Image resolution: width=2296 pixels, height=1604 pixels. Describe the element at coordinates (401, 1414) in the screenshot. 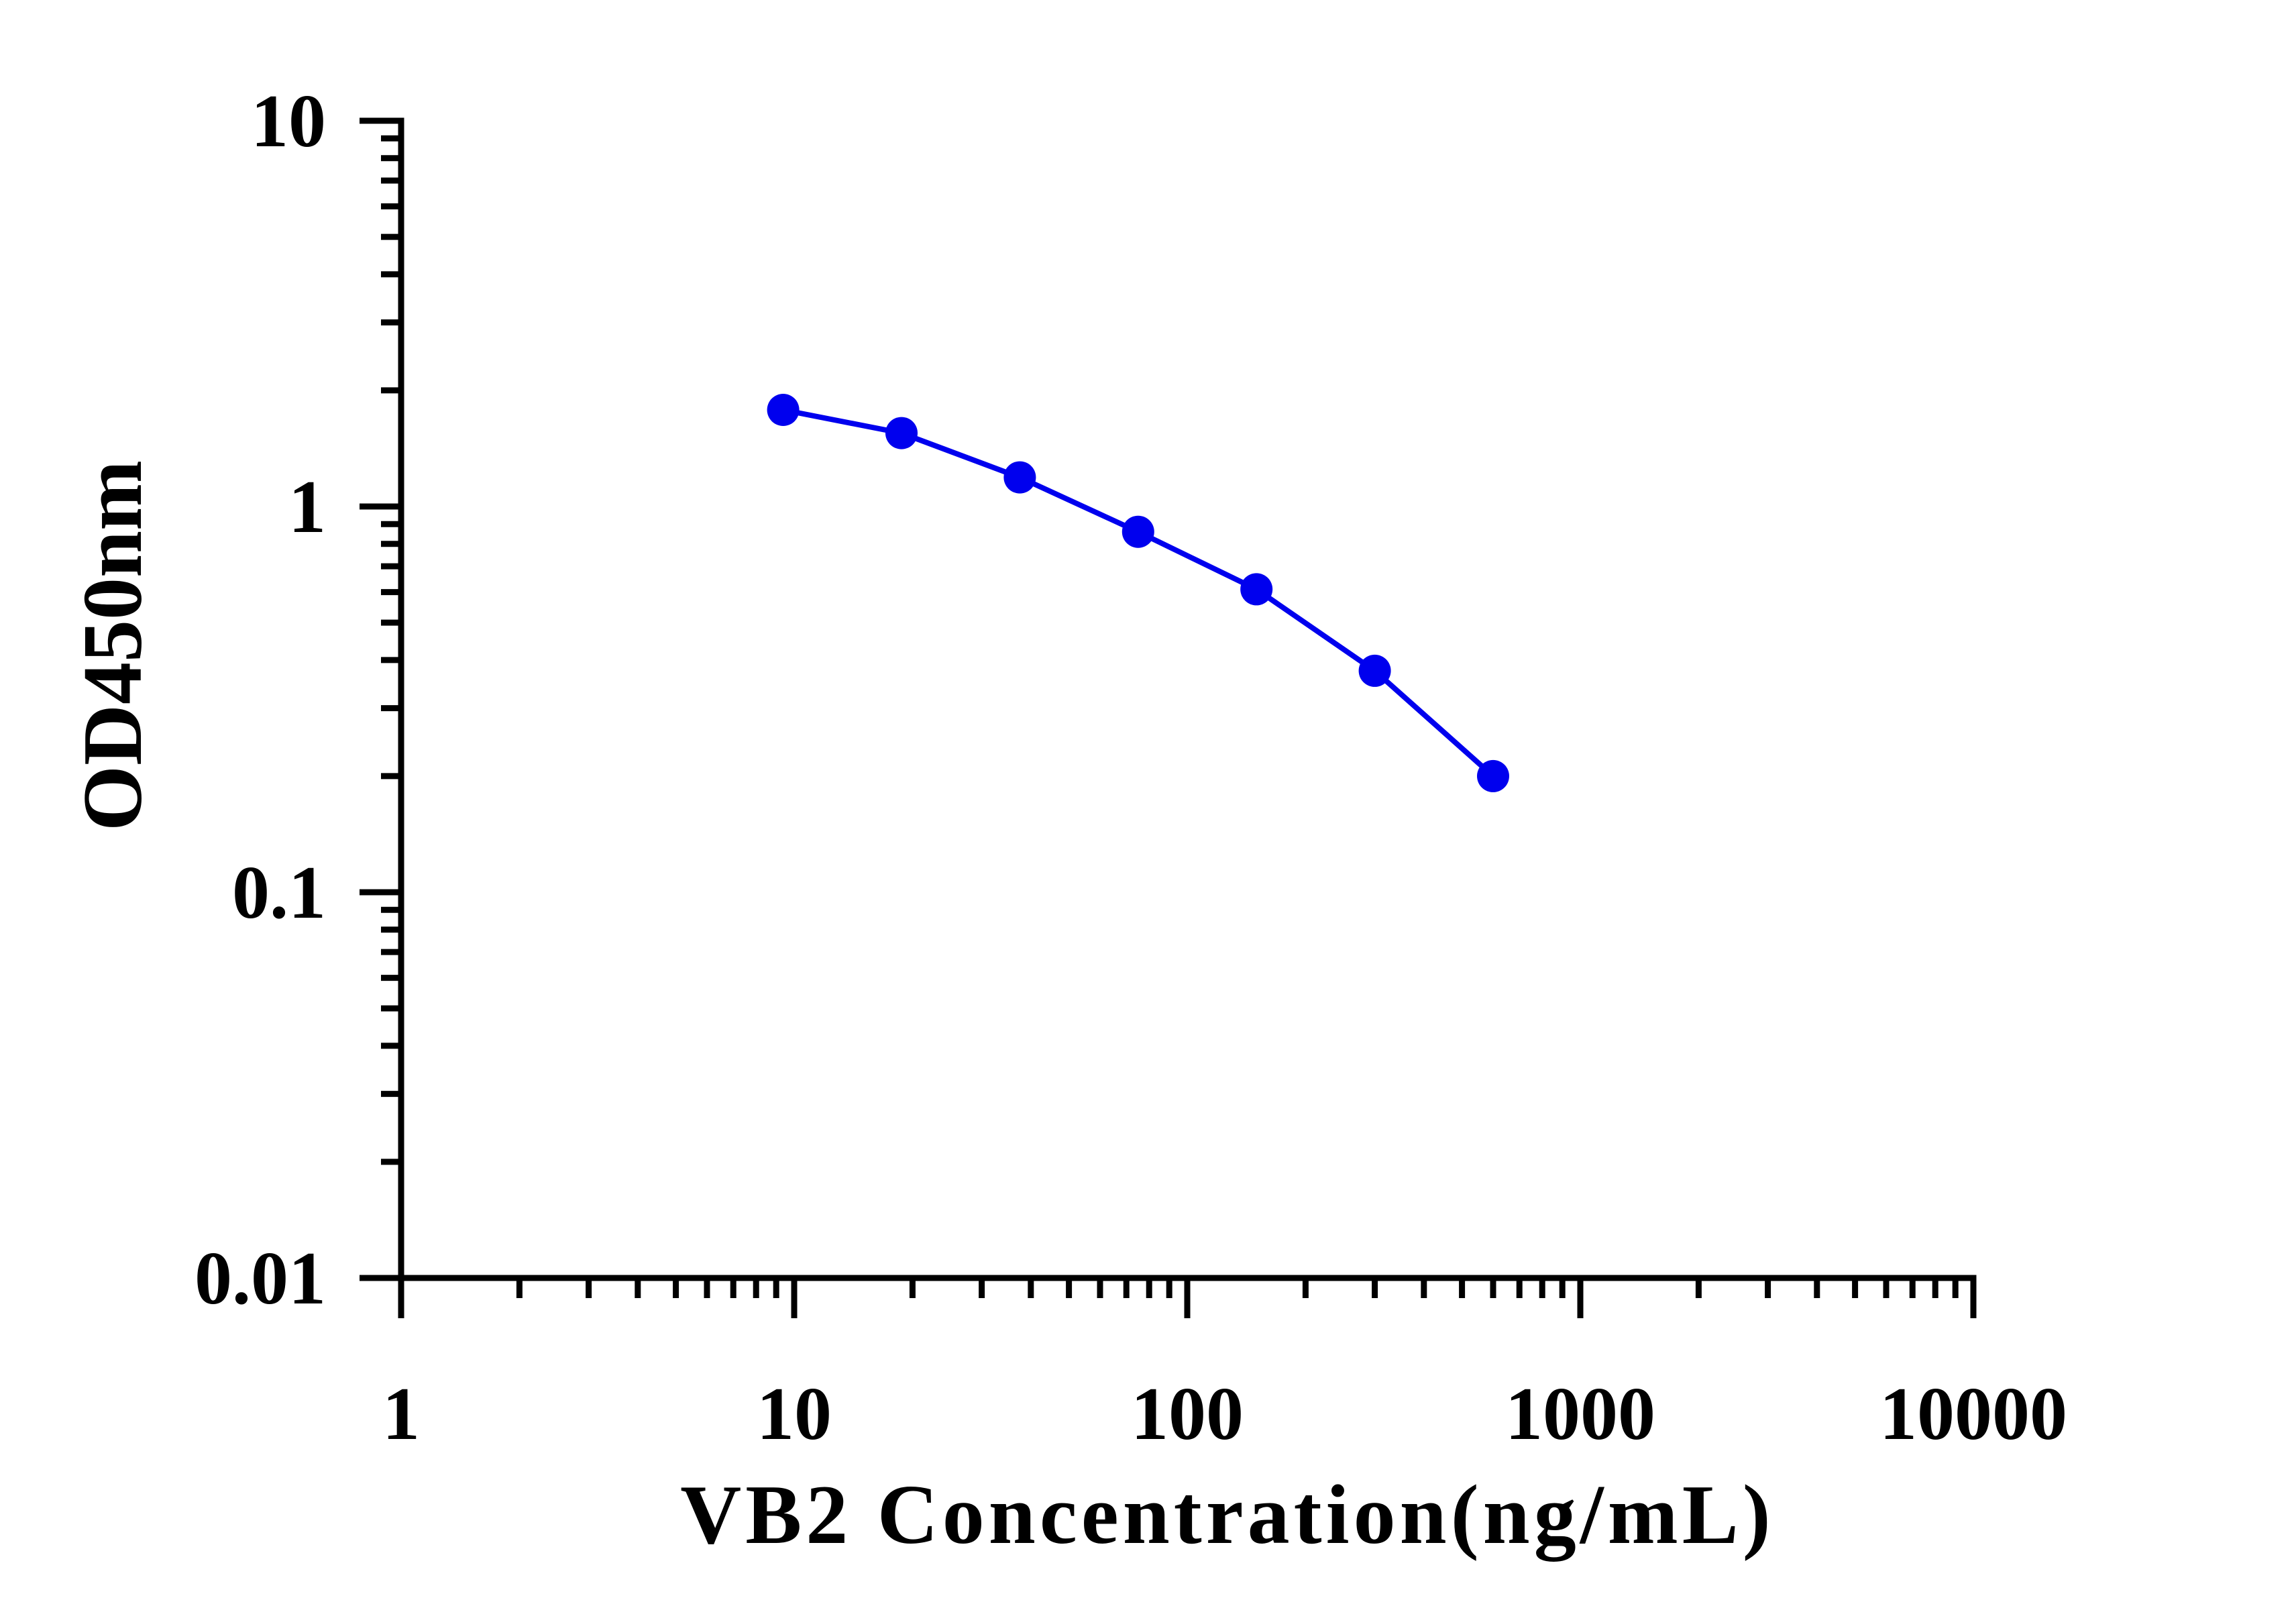

I see `x-tick-label: 1` at that location.